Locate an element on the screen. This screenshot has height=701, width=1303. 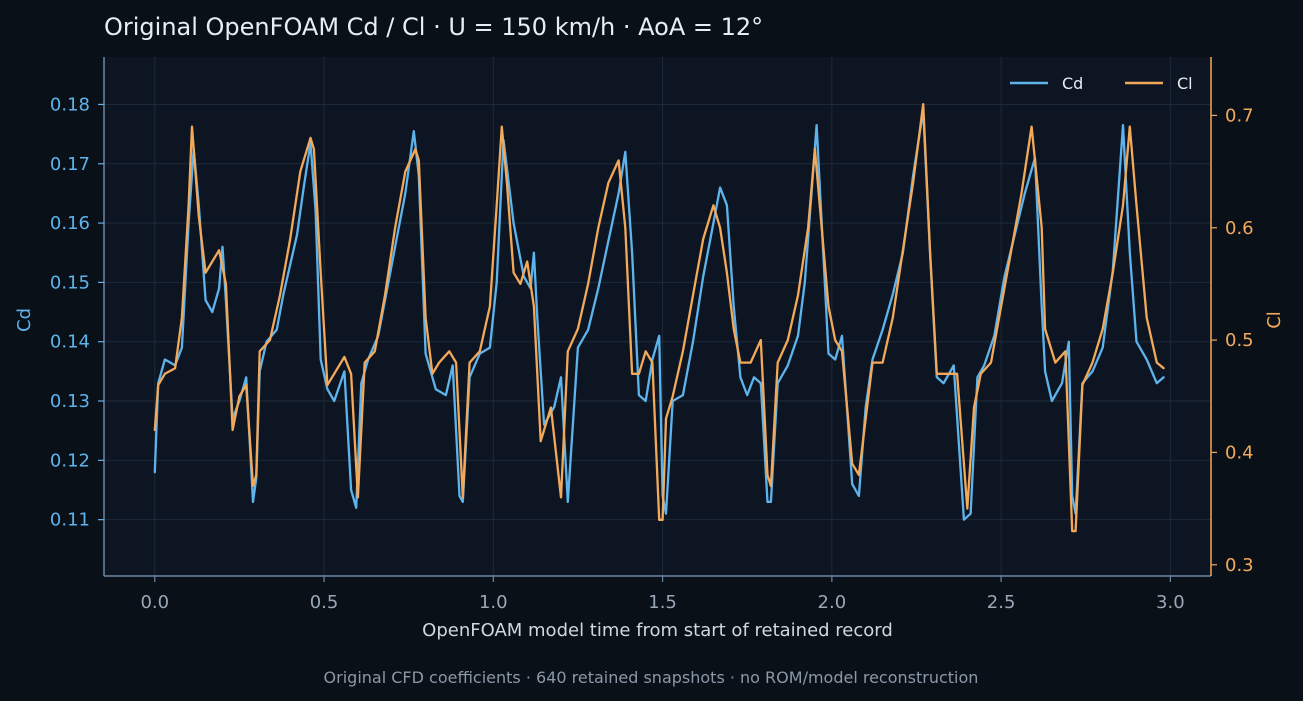
x-tick-label: 2.0 is located at coordinates (832, 602).